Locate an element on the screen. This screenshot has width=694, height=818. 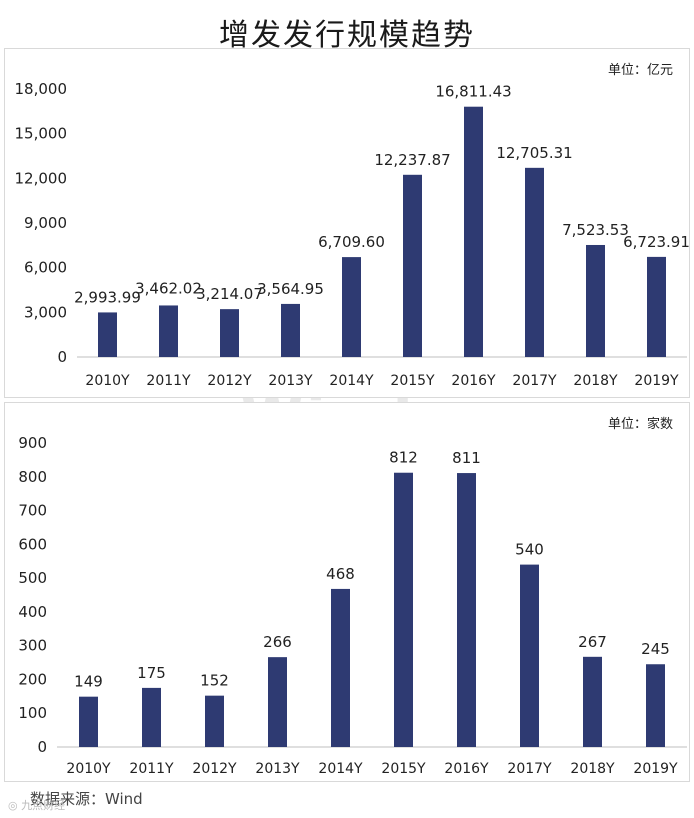
amount-xtick-label: 2014Y is located at coordinates (351, 381).